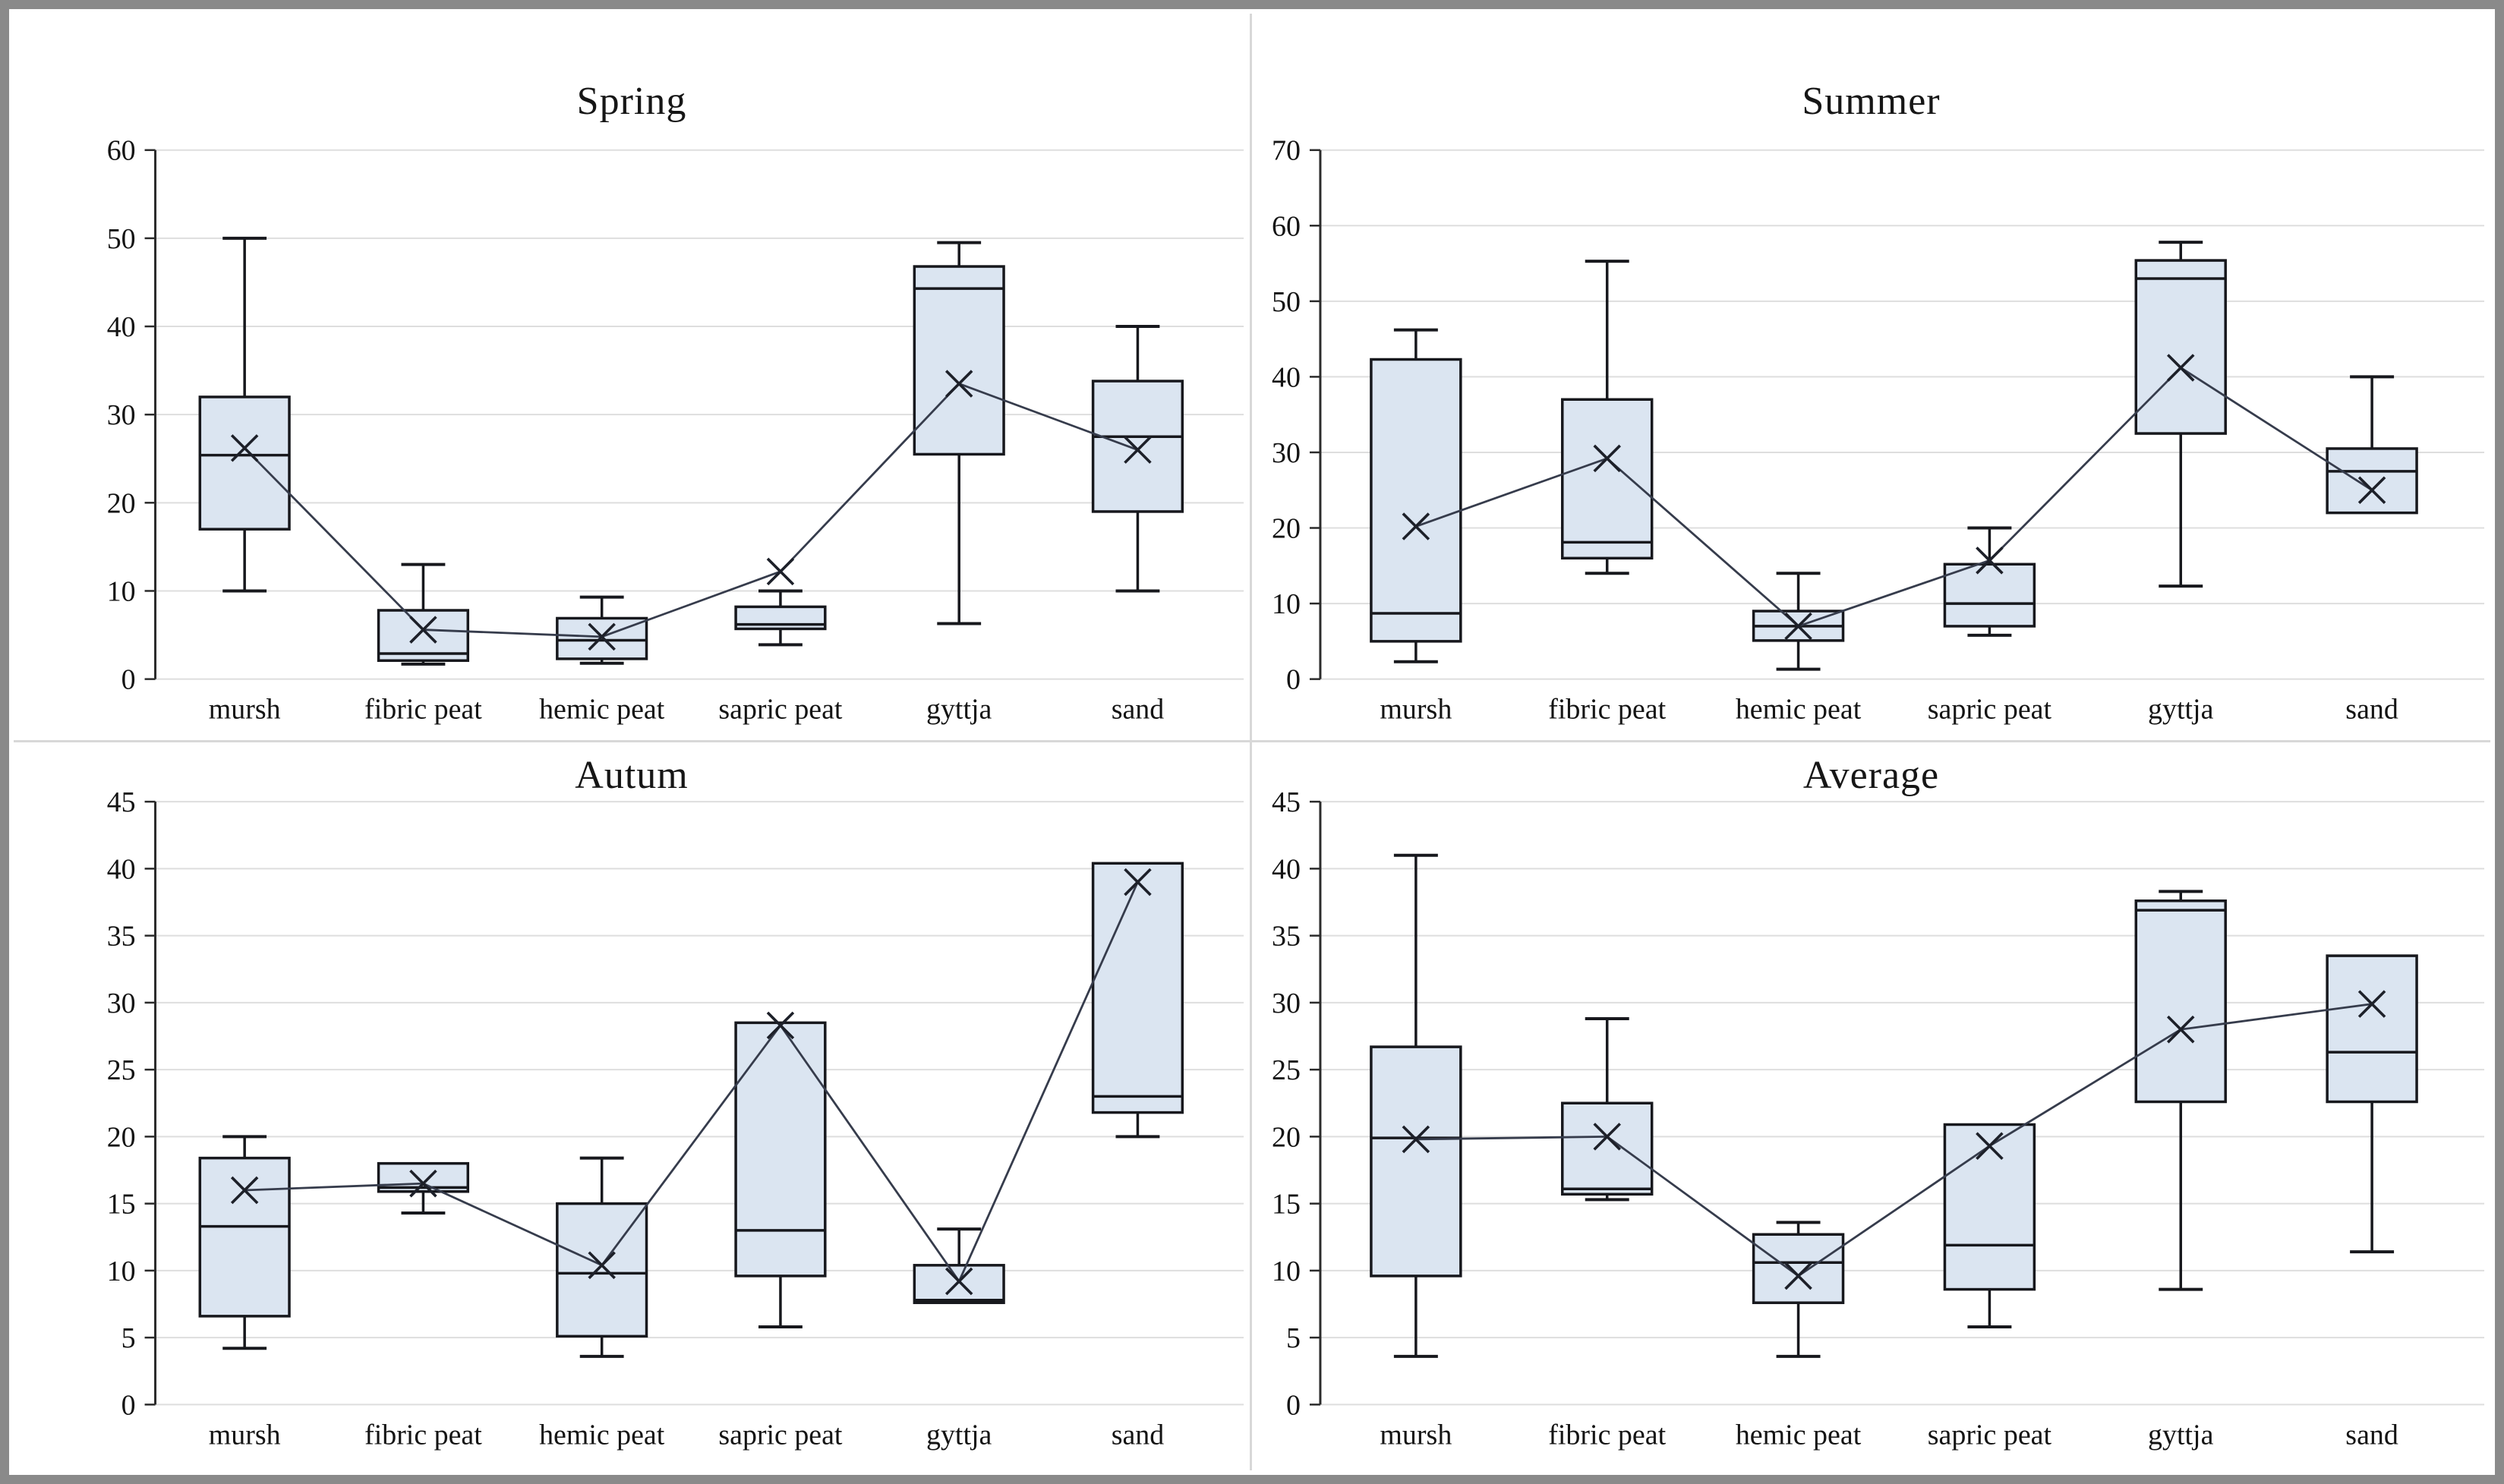 The image size is (2504, 1484). Describe the element at coordinates (1286, 151) in the screenshot. I see `svg-text: 70` at that location.